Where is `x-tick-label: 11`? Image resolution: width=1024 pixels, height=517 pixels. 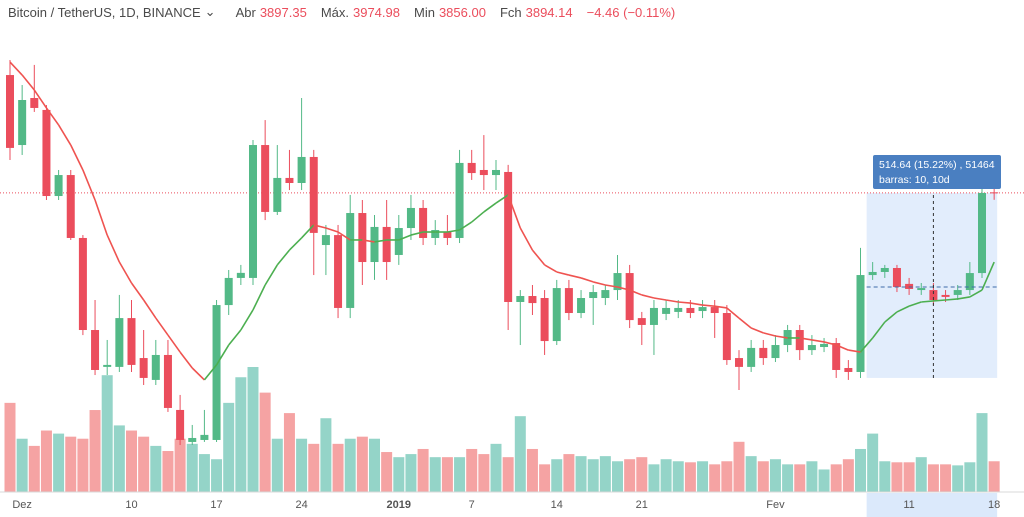 x-tick-label: 11 is located at coordinates (908, 505).